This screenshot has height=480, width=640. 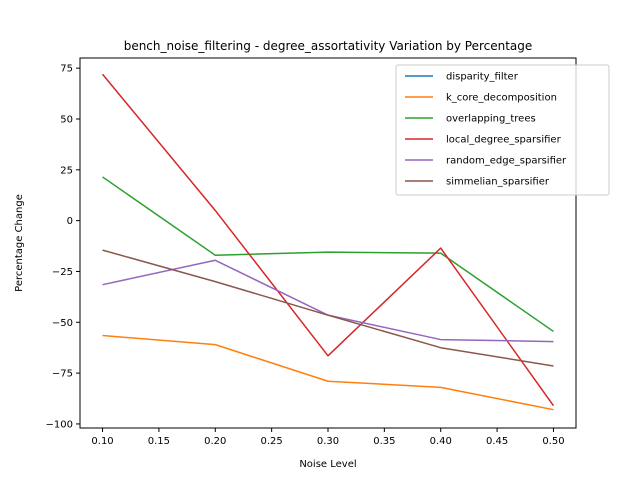 What do you see at coordinates (62, 374) in the screenshot?
I see `y-tick-label: −75` at bounding box center [62, 374].